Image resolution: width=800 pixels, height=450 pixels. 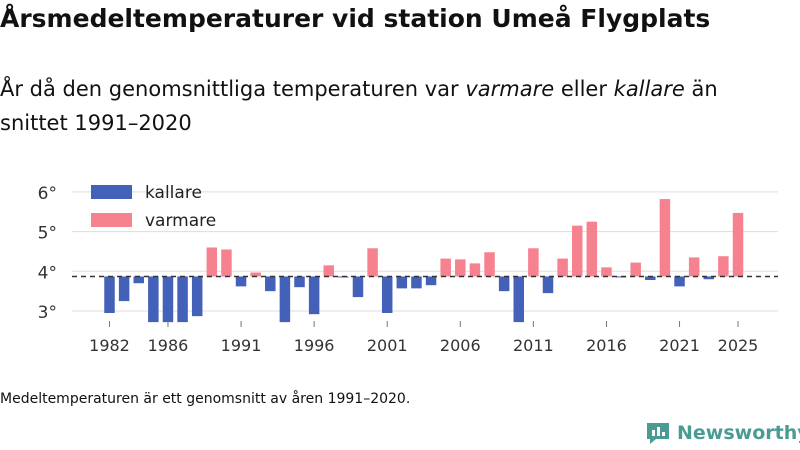 I want to click on y-tick-label: 3°, so click(x=47, y=313).